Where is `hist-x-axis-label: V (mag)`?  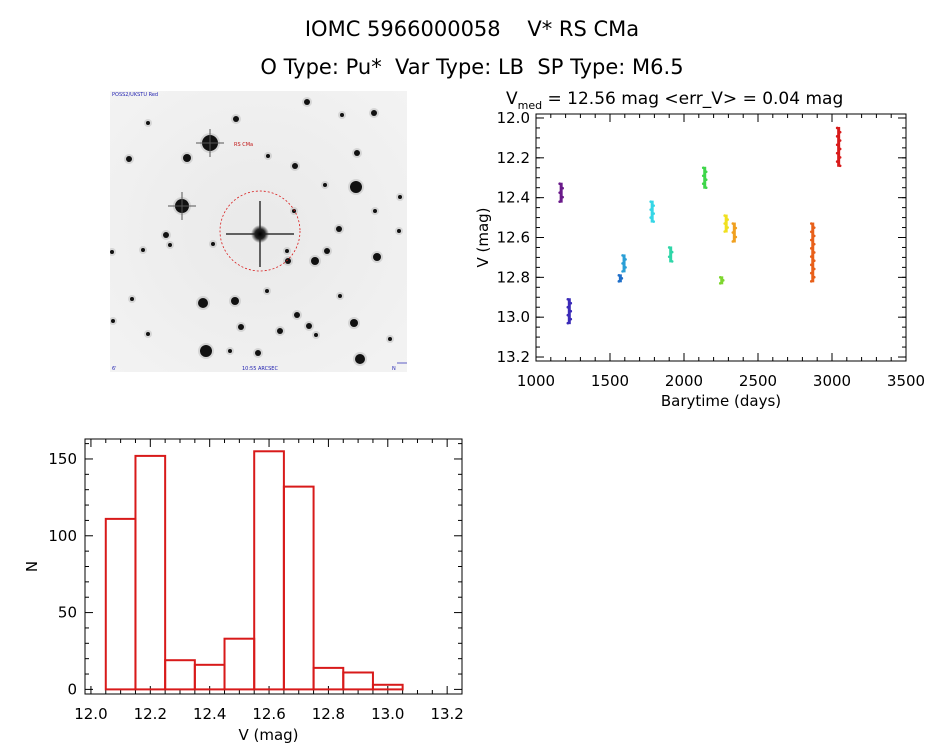
hist-x-axis-label: V (mag) is located at coordinates (268, 735).